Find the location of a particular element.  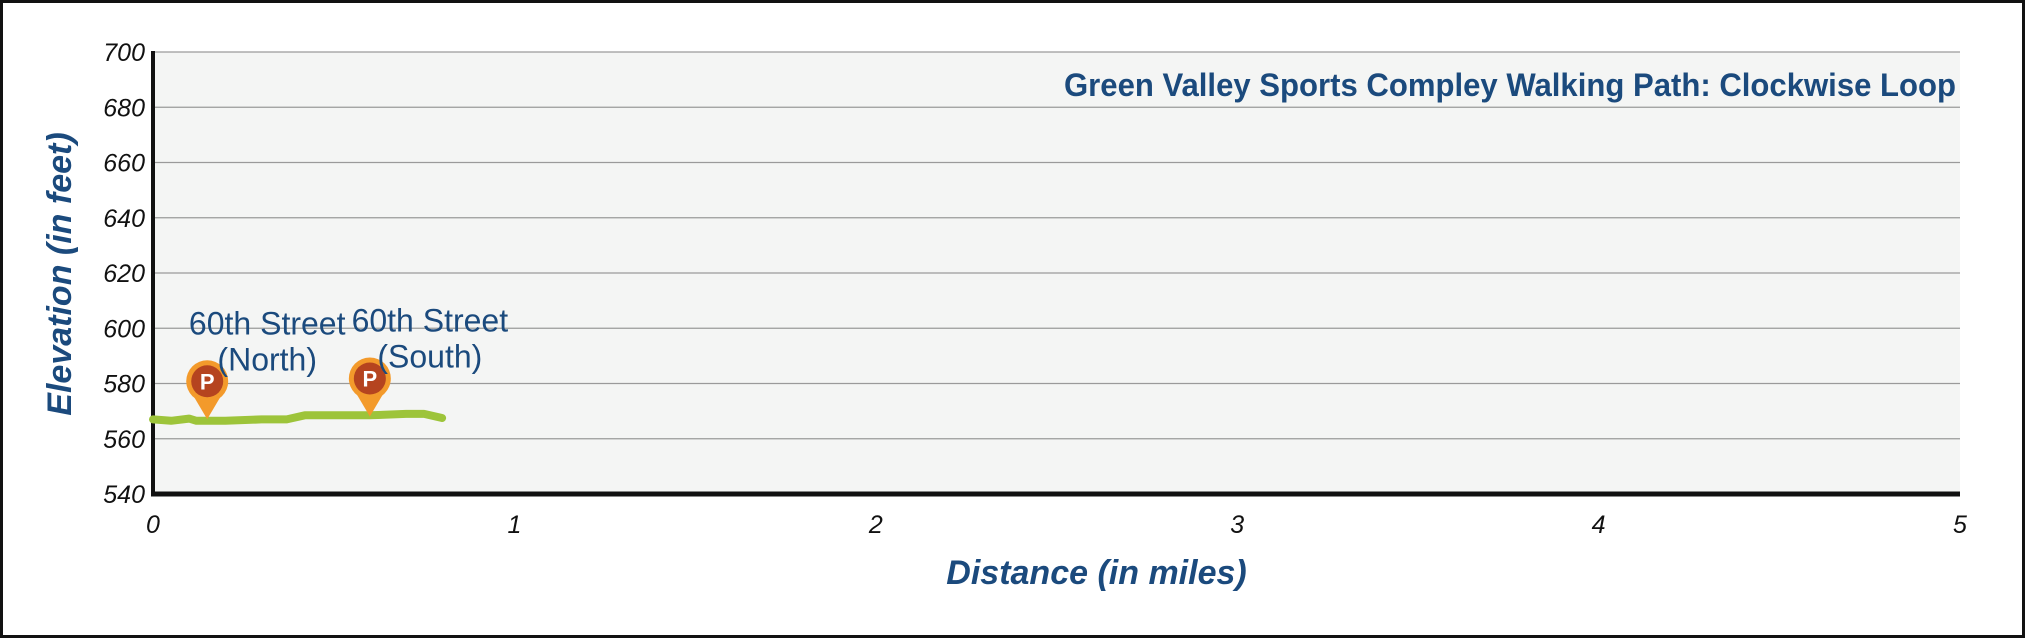

y-tick-700: 700 is located at coordinates (124, 53).